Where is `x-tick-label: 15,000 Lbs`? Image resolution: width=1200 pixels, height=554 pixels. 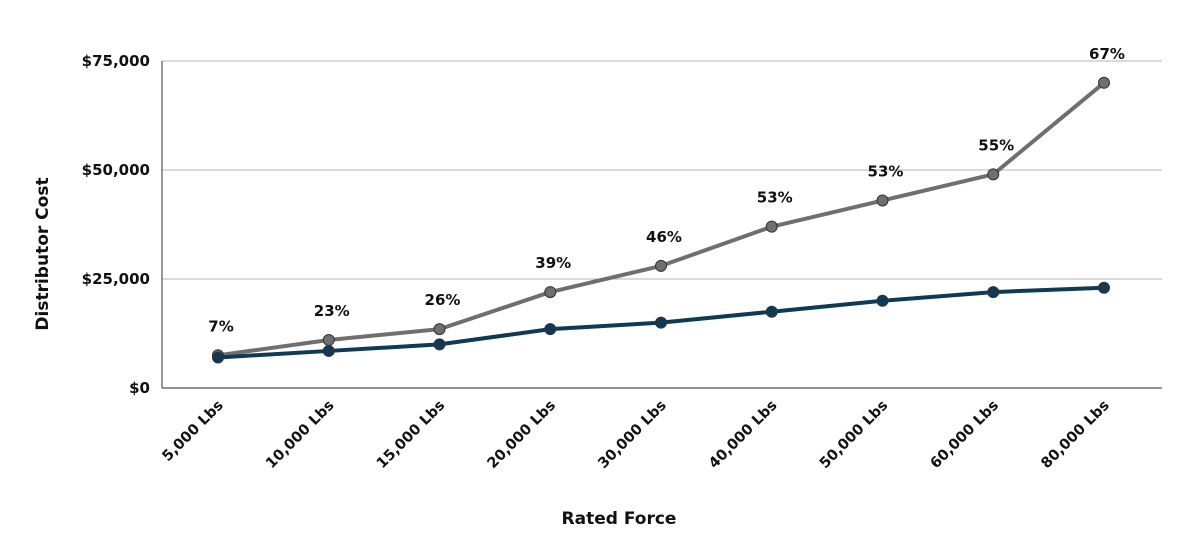
x-tick-label: 15,000 Lbs is located at coordinates (411, 435).